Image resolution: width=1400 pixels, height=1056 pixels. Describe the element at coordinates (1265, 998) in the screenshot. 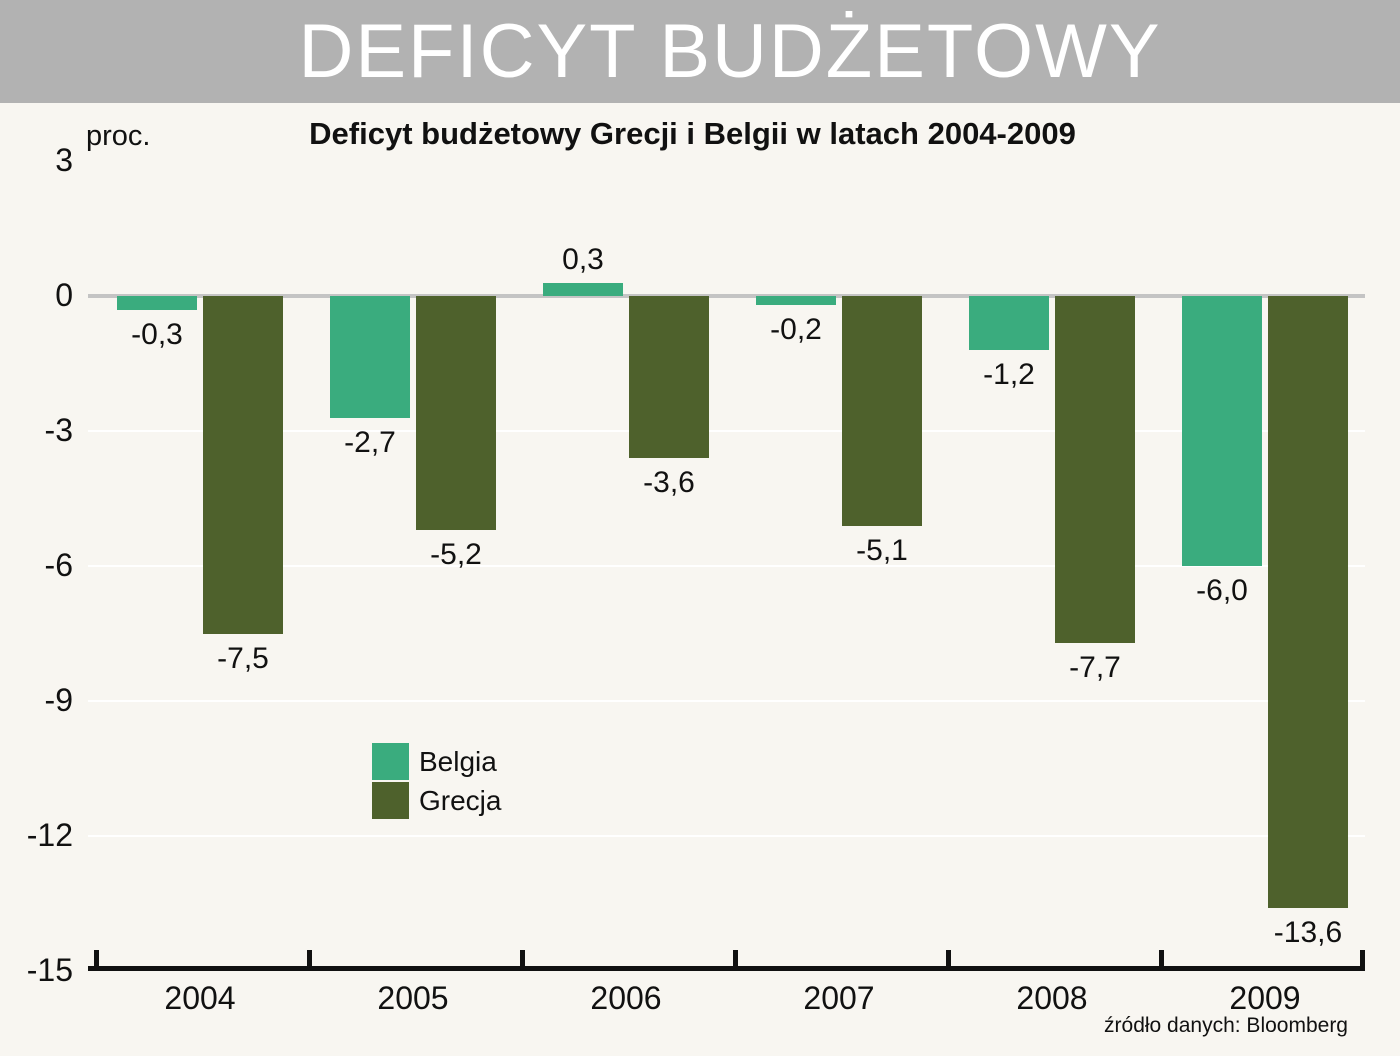

I see `x-axis-label-2009: 2009` at that location.